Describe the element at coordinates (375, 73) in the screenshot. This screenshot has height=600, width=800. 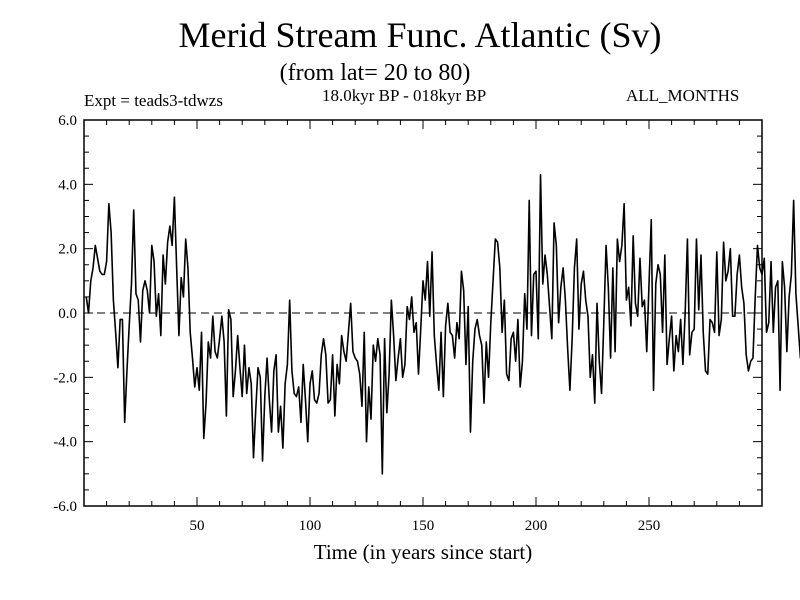
I see `chart-subtitle: (from lat= 20 to 80)` at that location.